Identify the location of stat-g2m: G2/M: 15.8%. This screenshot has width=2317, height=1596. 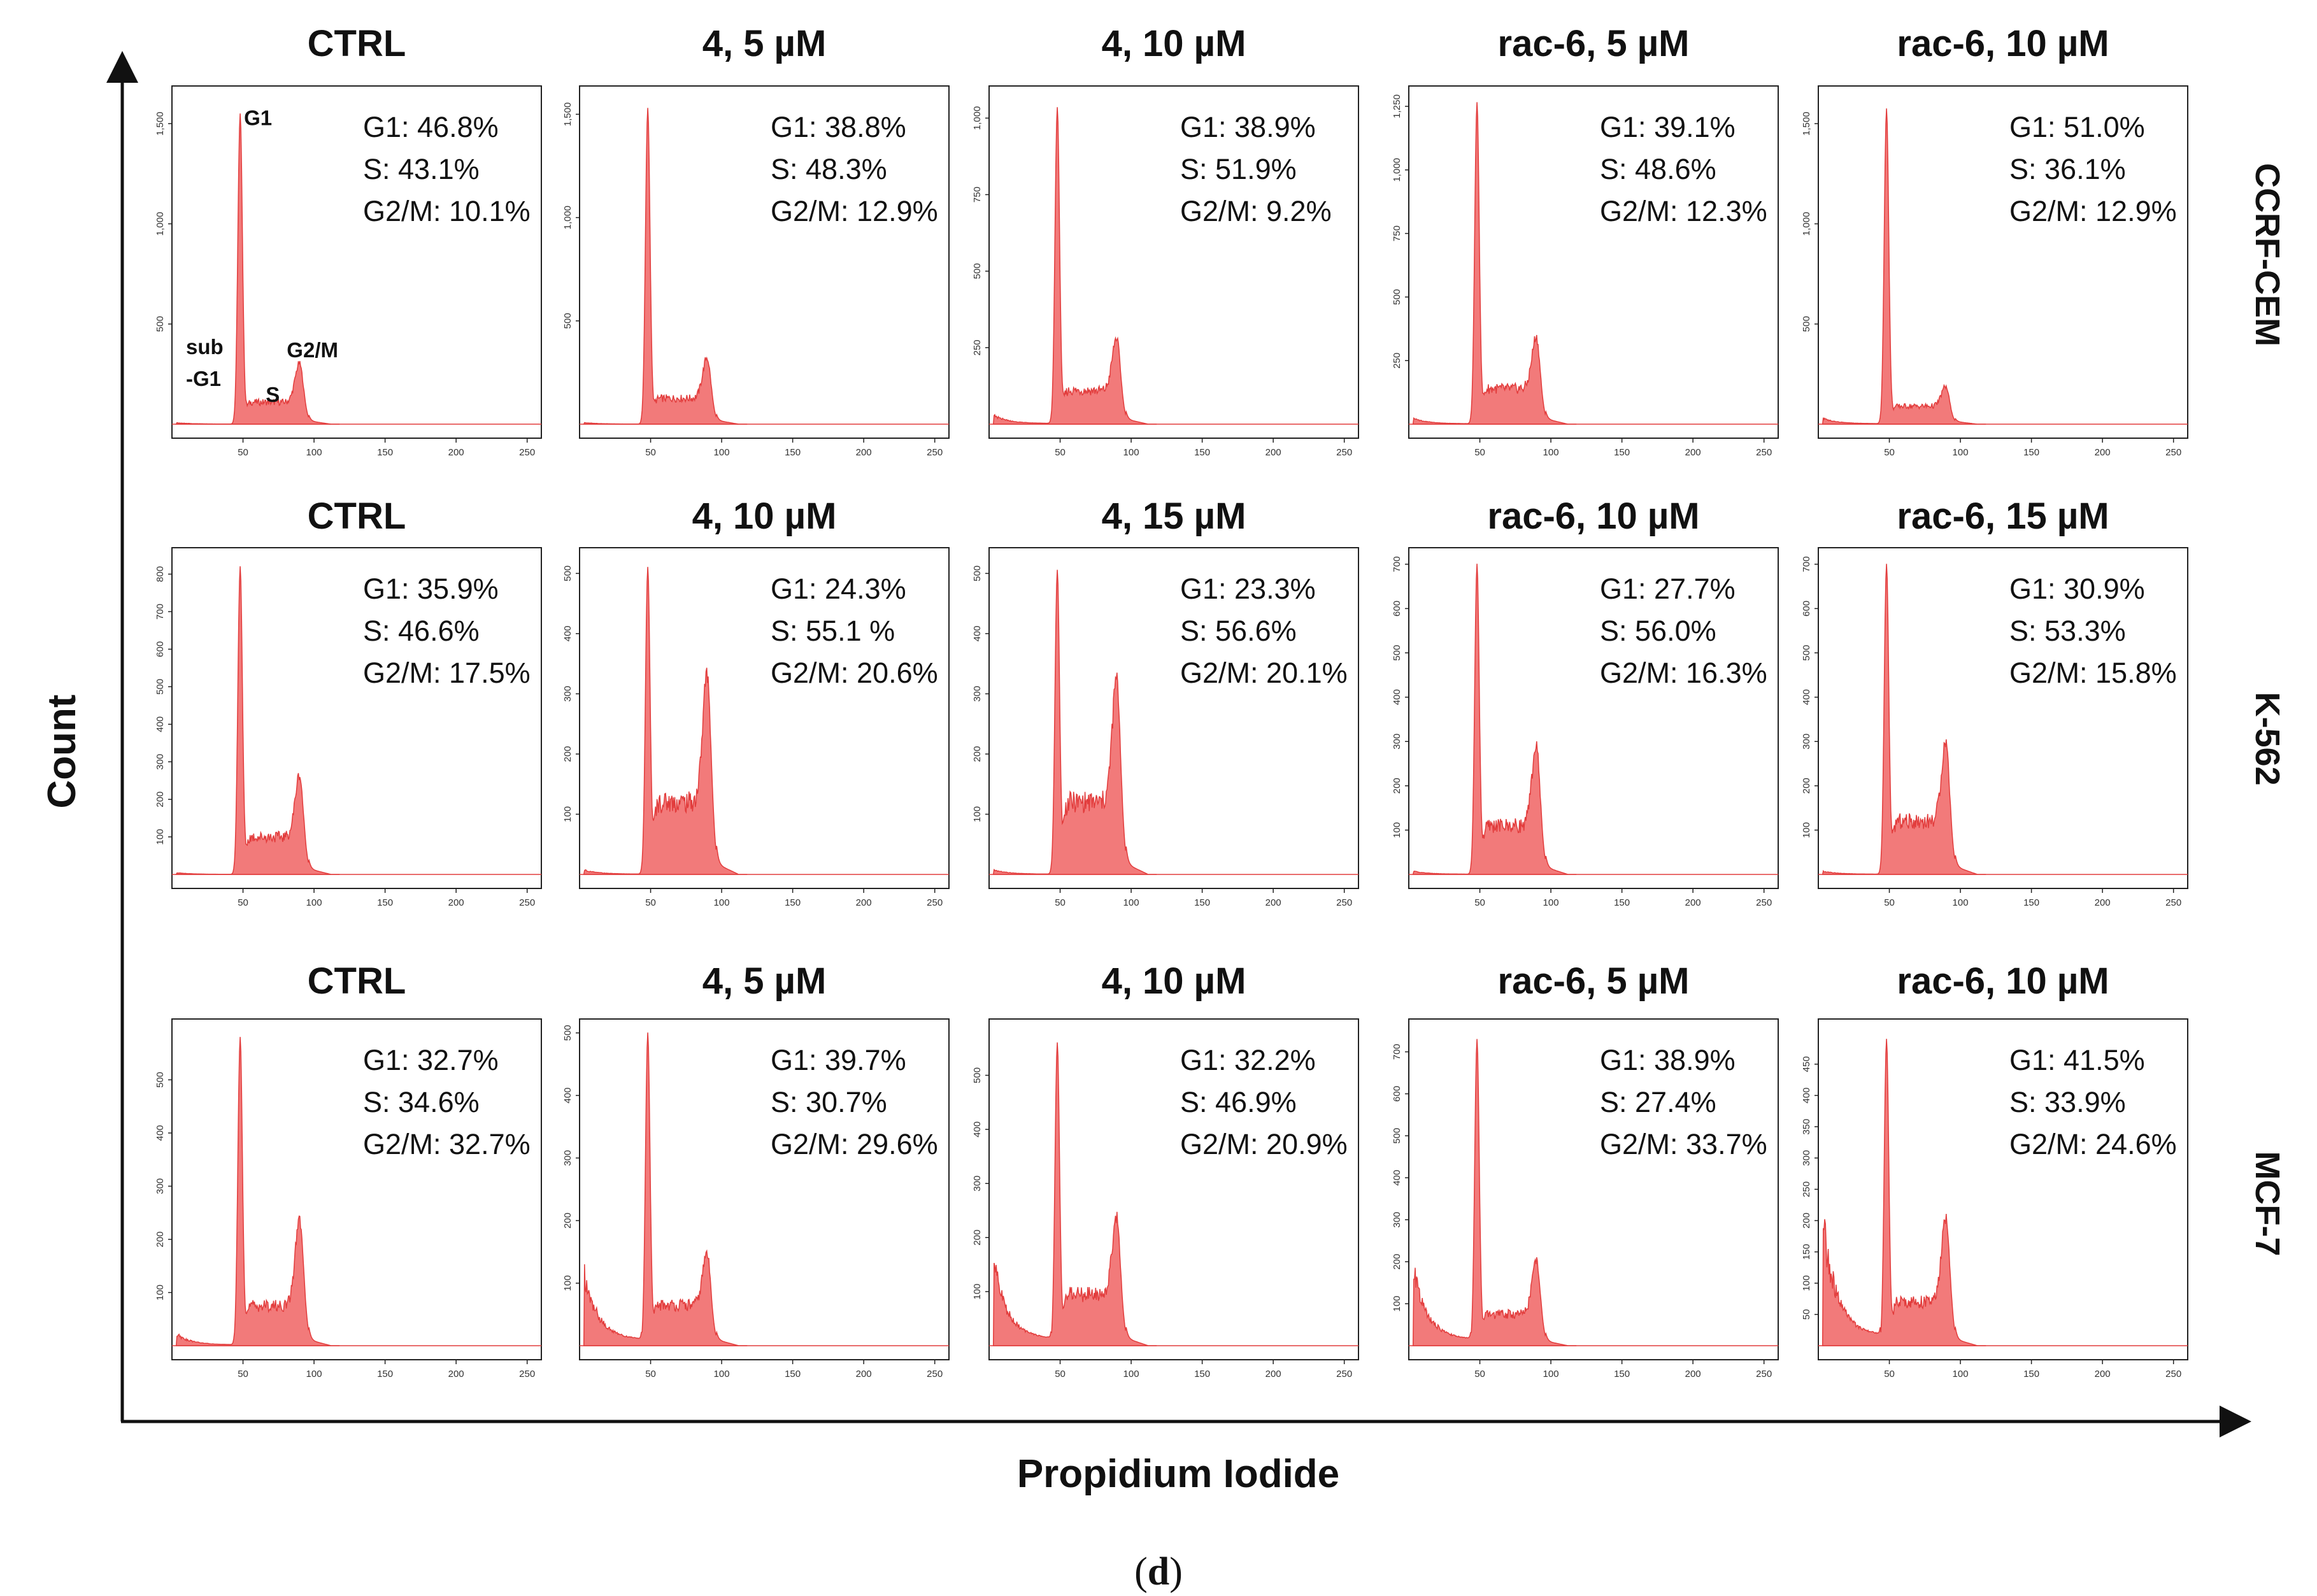
(2093, 673).